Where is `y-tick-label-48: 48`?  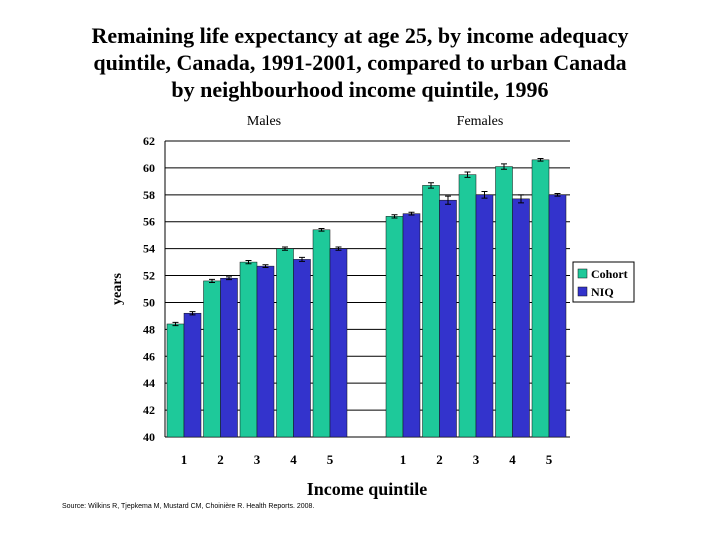 y-tick-label-48: 48 is located at coordinates (149, 329).